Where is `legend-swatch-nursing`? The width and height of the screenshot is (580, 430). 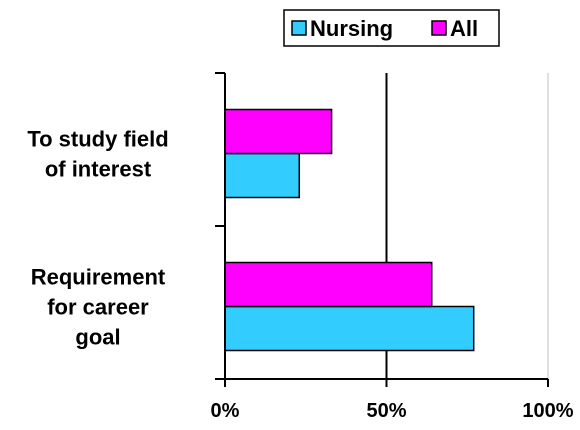 legend-swatch-nursing is located at coordinates (299, 28).